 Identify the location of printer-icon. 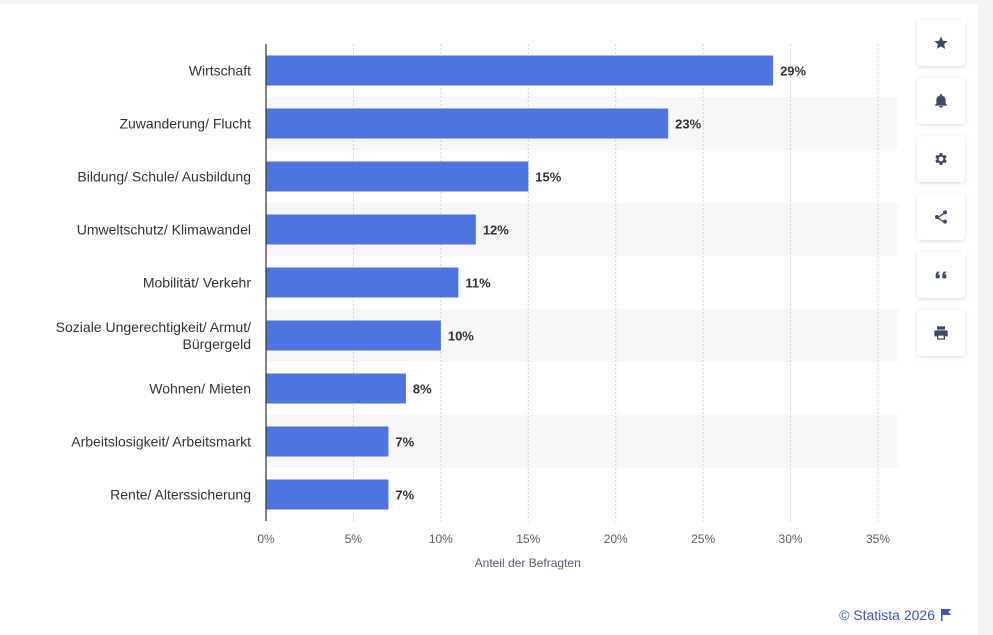
(941, 333).